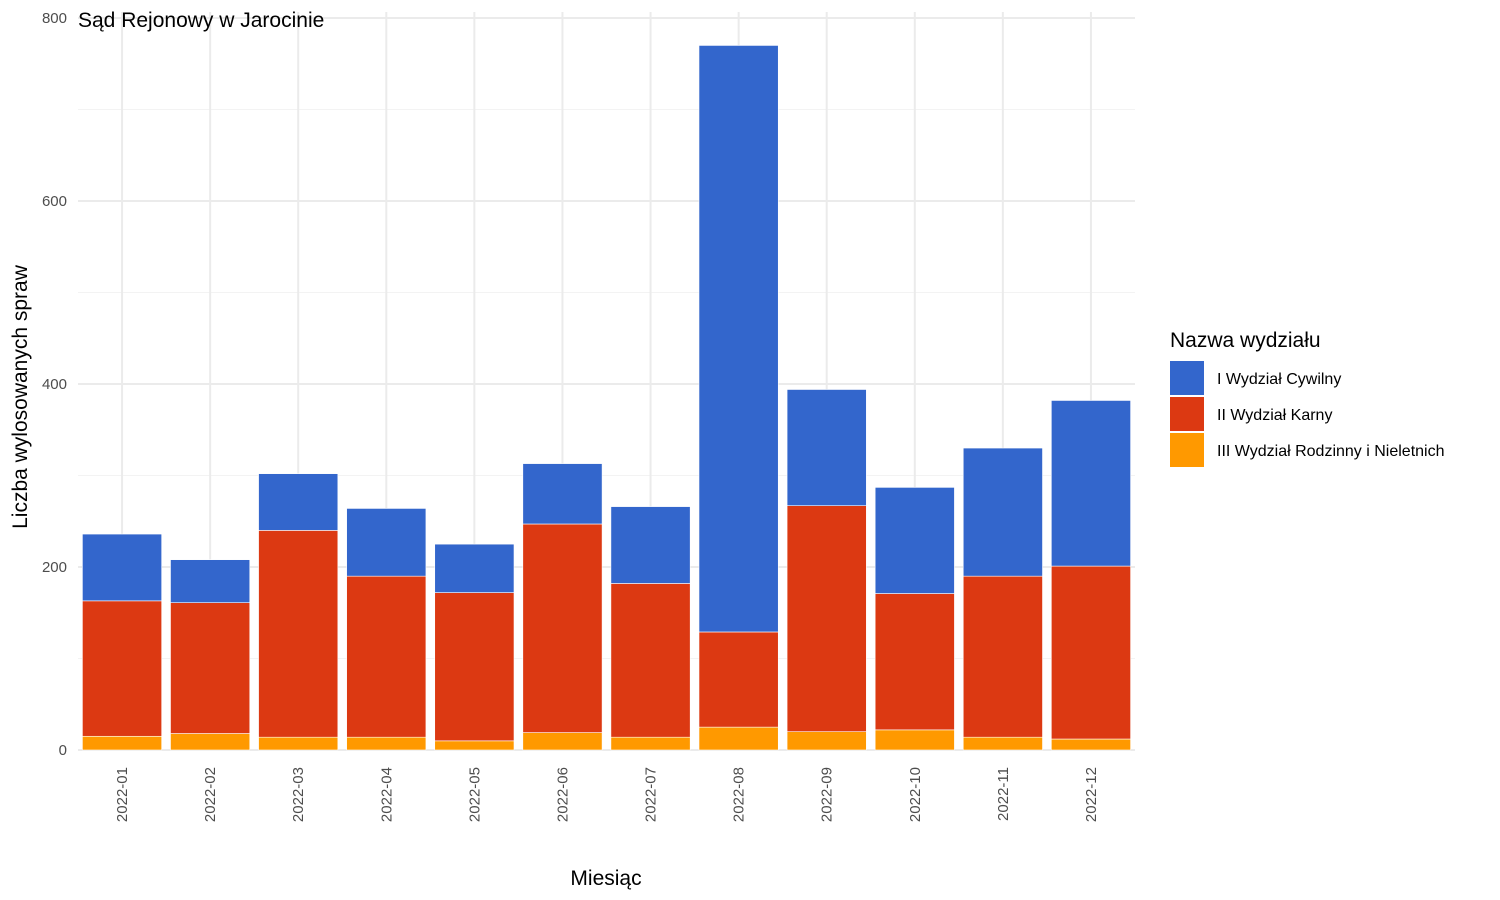 The height and width of the screenshot is (900, 1500). I want to click on bar-segment-2022-02-s2, so click(210, 581).